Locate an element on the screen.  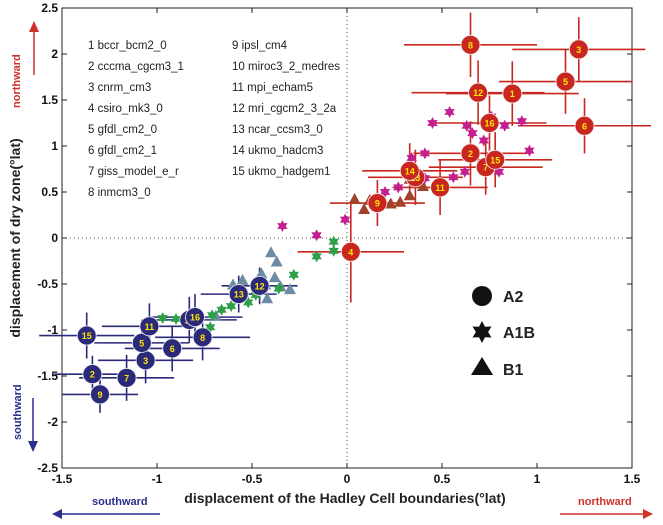
legend-star-marker is located at coordinates (482, 332).